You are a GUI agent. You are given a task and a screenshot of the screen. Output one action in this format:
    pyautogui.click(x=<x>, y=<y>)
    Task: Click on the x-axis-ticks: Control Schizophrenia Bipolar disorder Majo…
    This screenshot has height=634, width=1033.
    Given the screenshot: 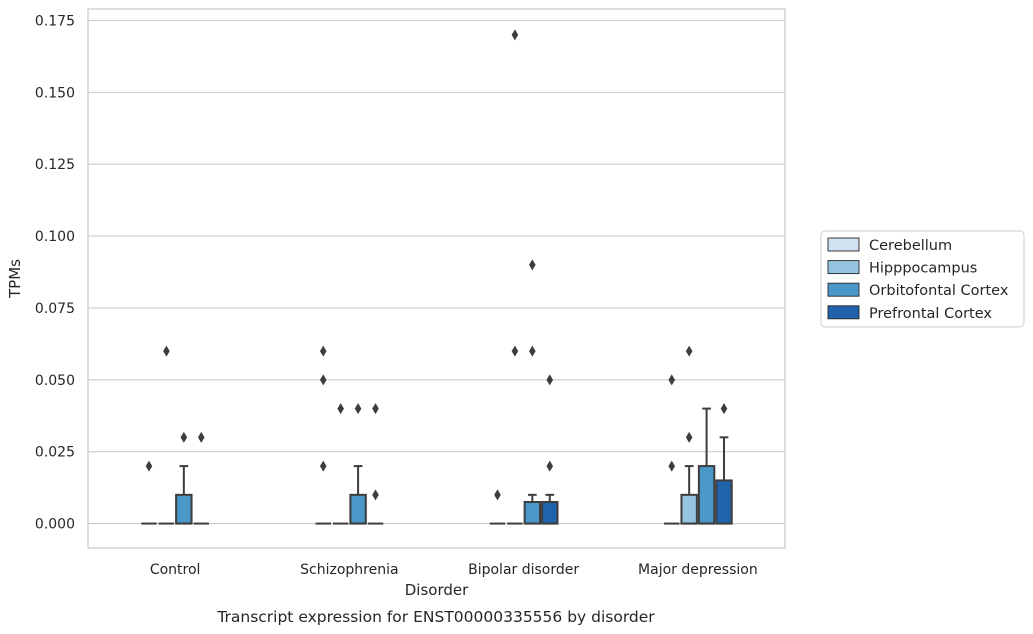 What is the action you would take?
    pyautogui.click(x=454, y=570)
    